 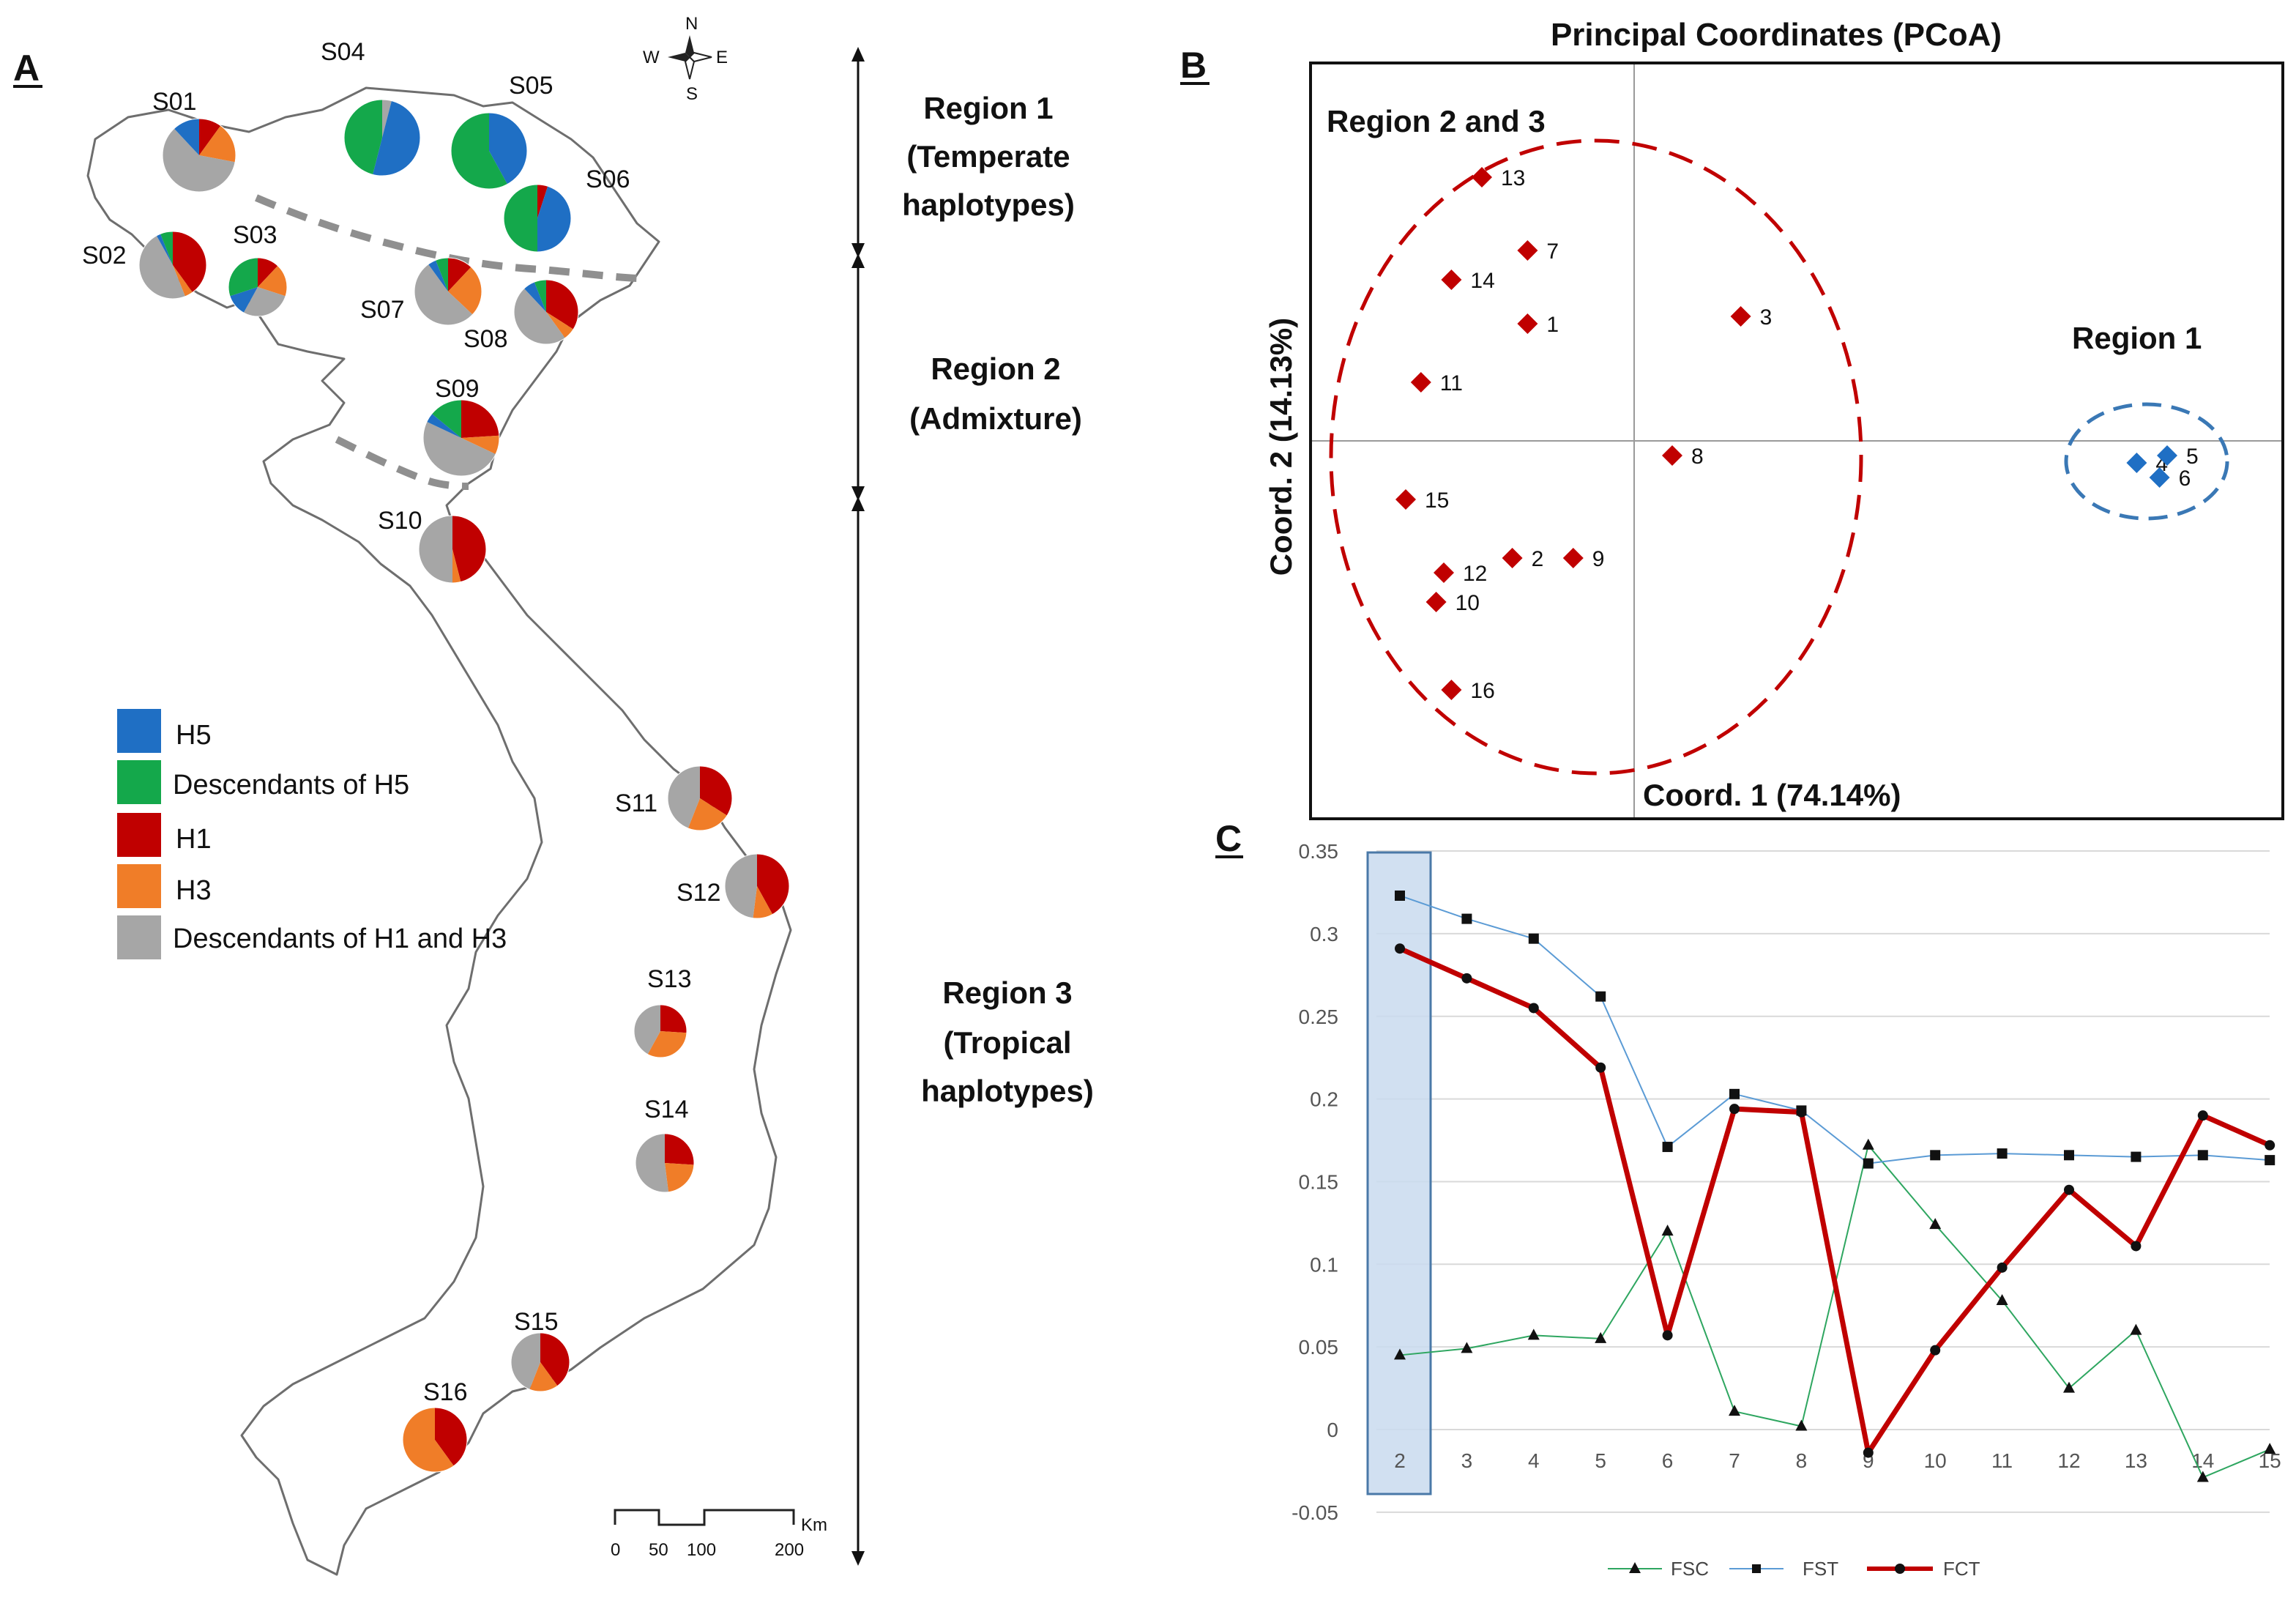 I want to click on region1-sub2: haplotypes), so click(x=988, y=205).